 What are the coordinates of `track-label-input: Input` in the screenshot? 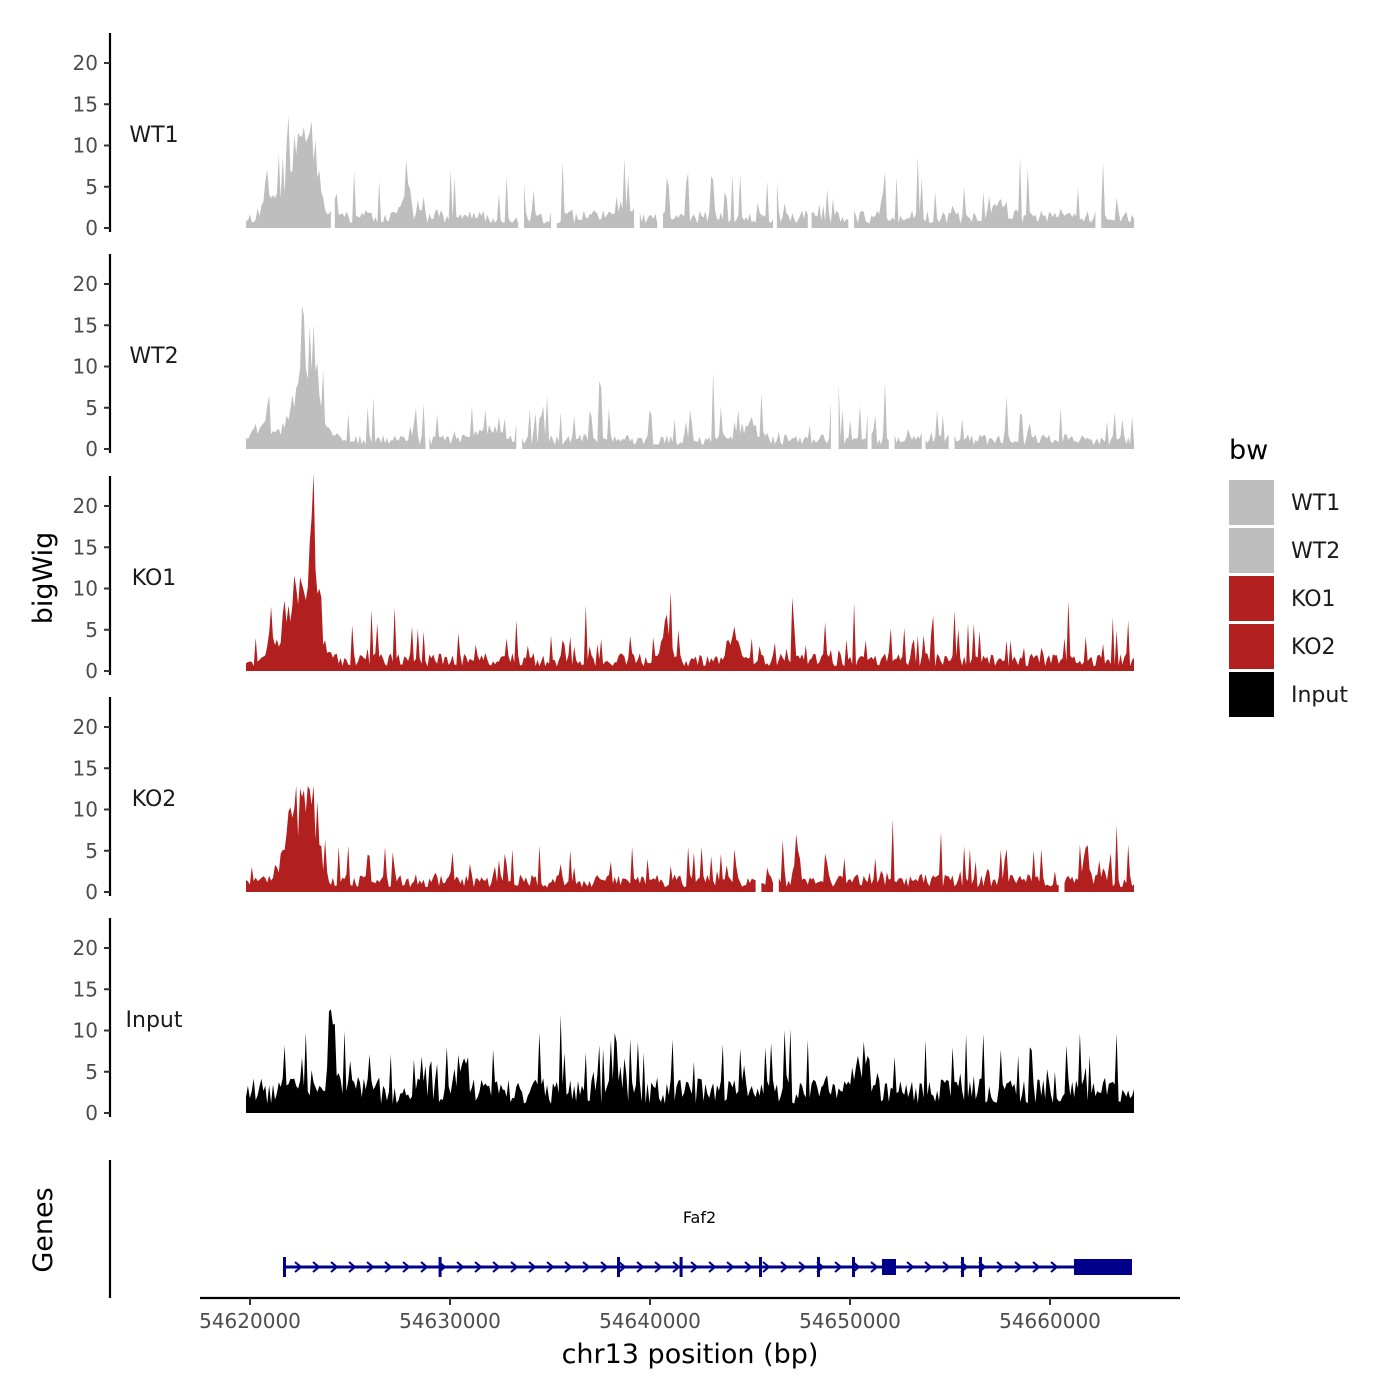 It's located at (154, 1020).